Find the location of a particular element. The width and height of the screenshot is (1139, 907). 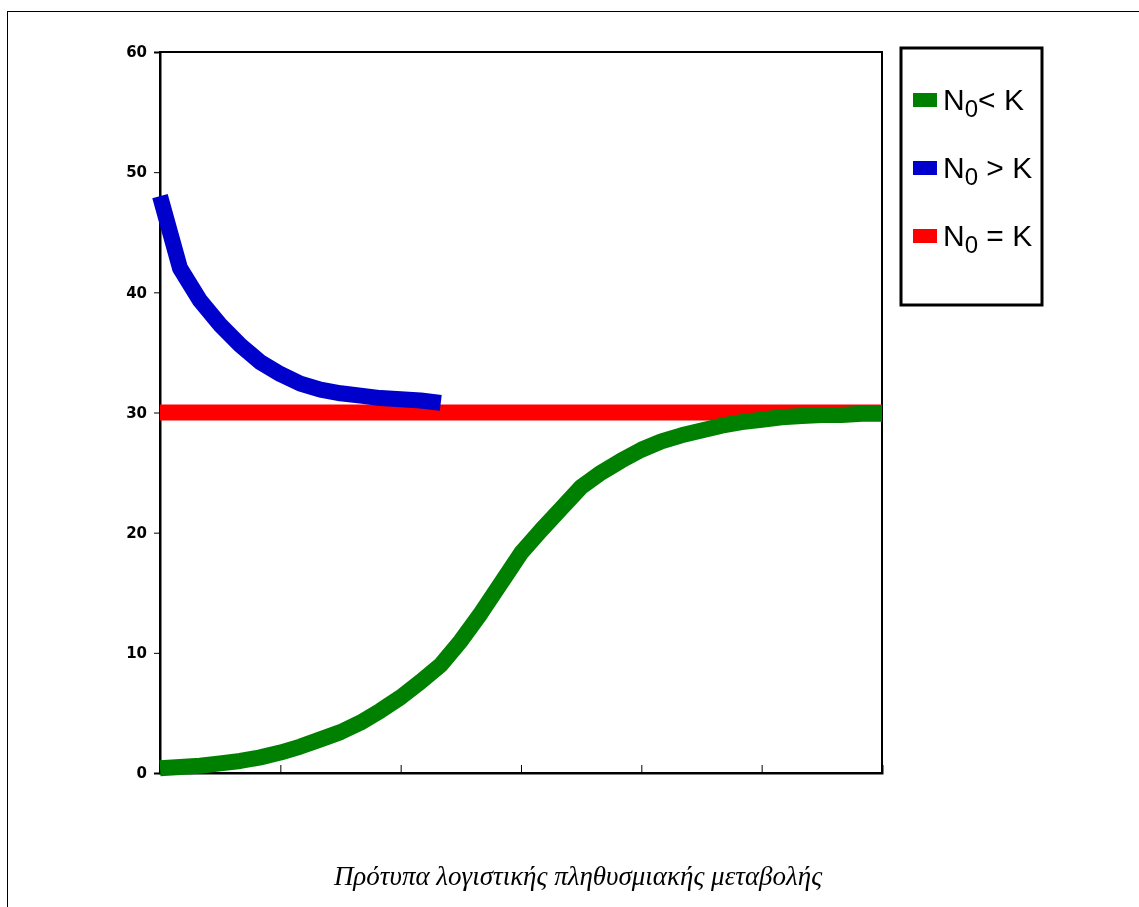

y-tick-label: 20 is located at coordinates (136, 532).